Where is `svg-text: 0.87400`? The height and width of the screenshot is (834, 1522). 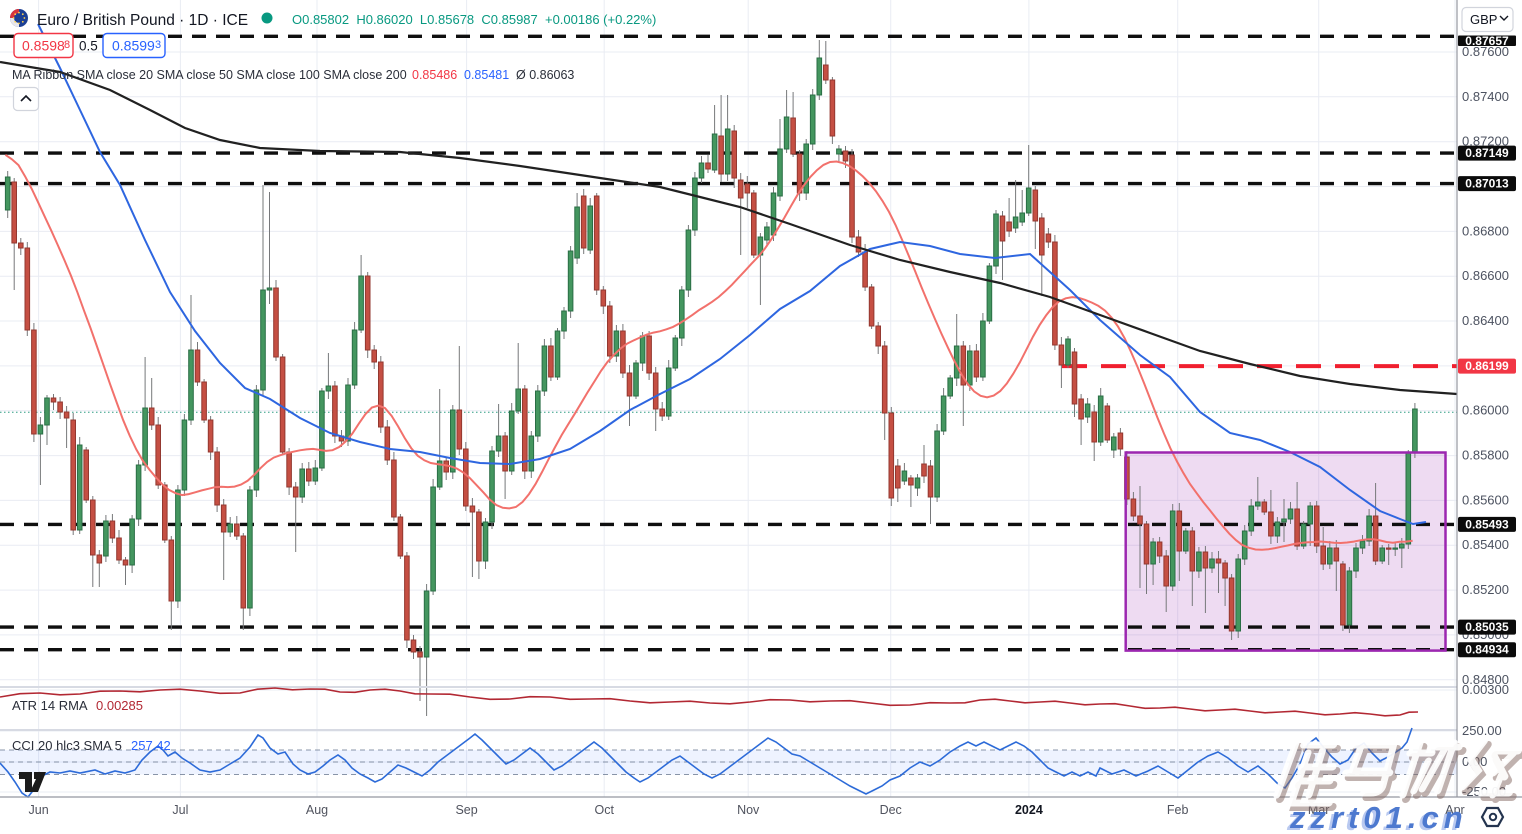 svg-text: 0.87400 is located at coordinates (1485, 96).